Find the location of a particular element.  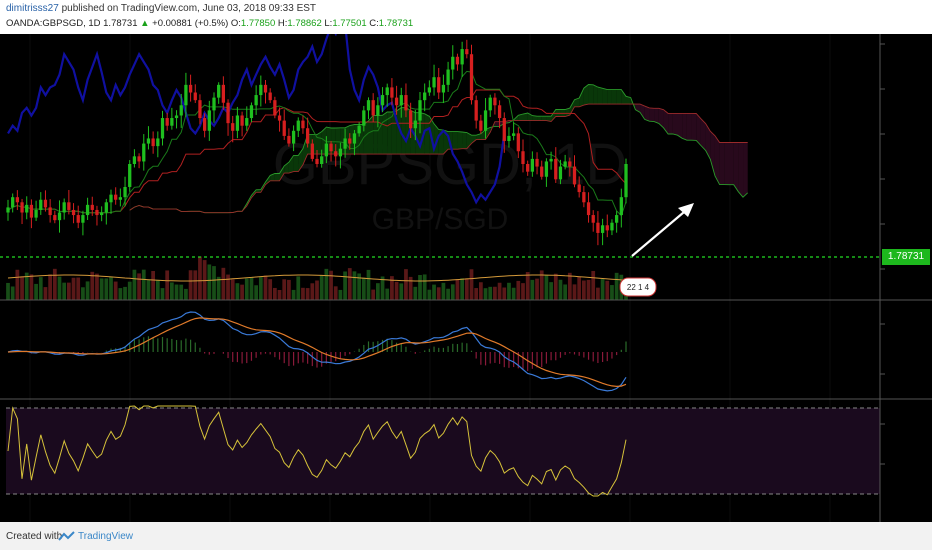

author-link: dimitrisss27 is located at coordinates (32, 8).